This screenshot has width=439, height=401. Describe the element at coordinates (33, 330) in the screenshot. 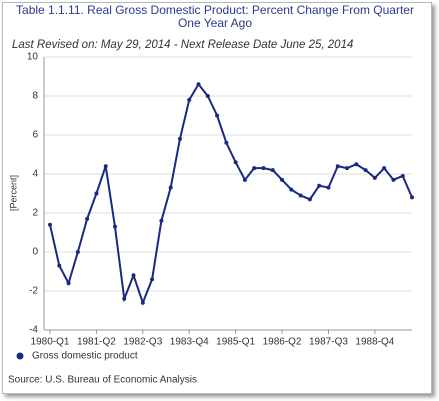

I see `y-tick-label: -4` at that location.